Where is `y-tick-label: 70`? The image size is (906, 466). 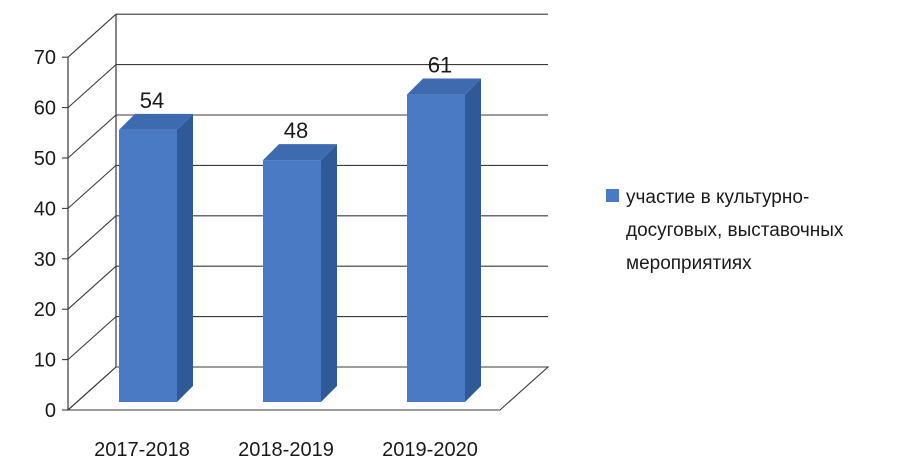 y-tick-label: 70 is located at coordinates (45, 58).